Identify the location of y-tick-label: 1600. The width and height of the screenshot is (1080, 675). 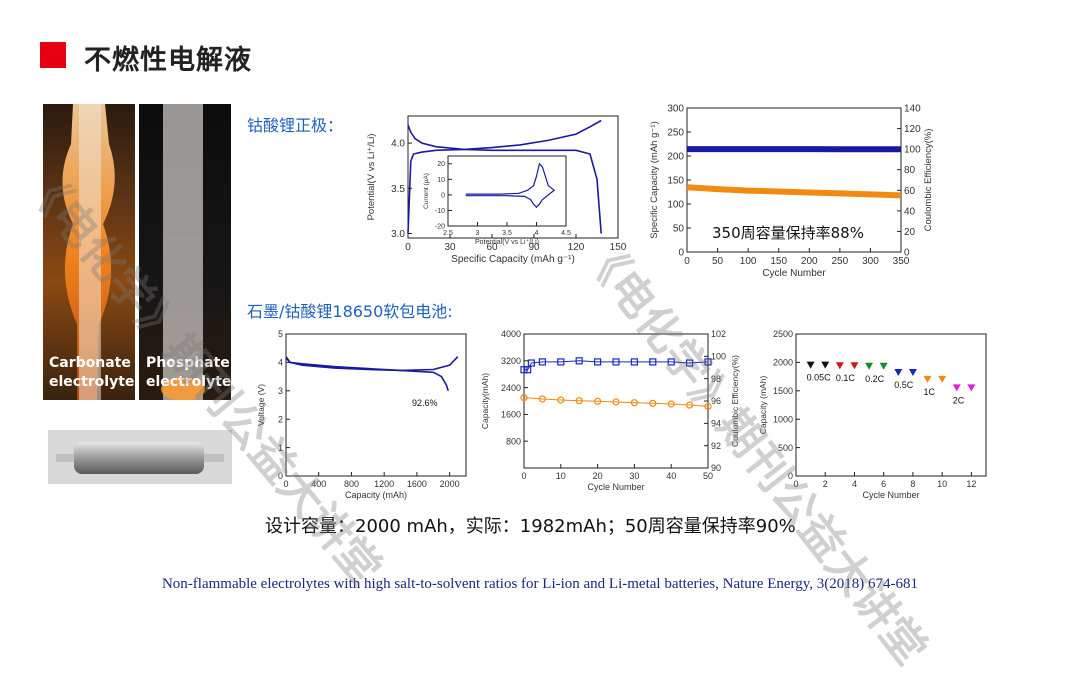
(511, 415).